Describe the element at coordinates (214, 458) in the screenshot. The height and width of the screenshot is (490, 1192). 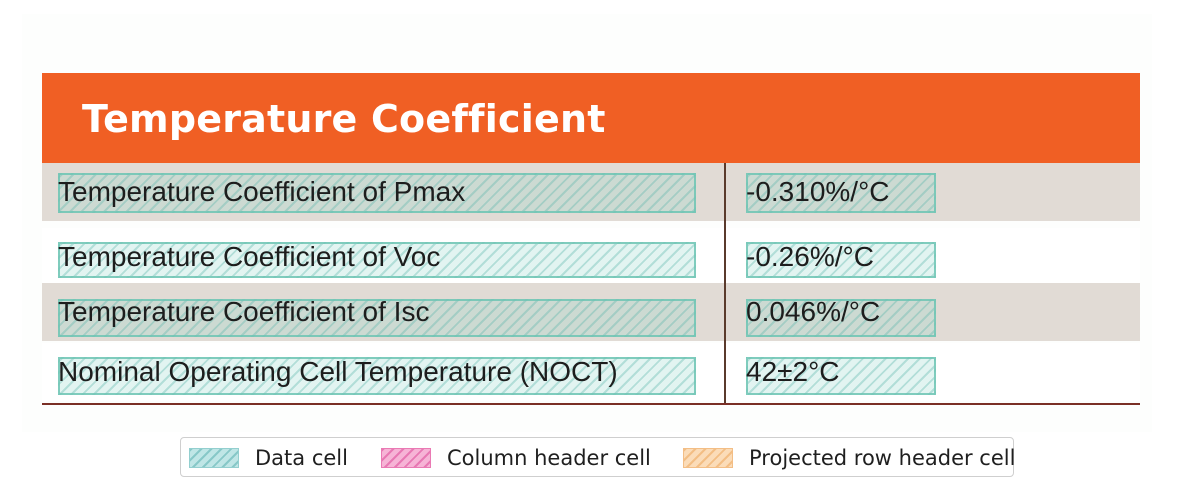
I see `data-cell-swatch` at that location.